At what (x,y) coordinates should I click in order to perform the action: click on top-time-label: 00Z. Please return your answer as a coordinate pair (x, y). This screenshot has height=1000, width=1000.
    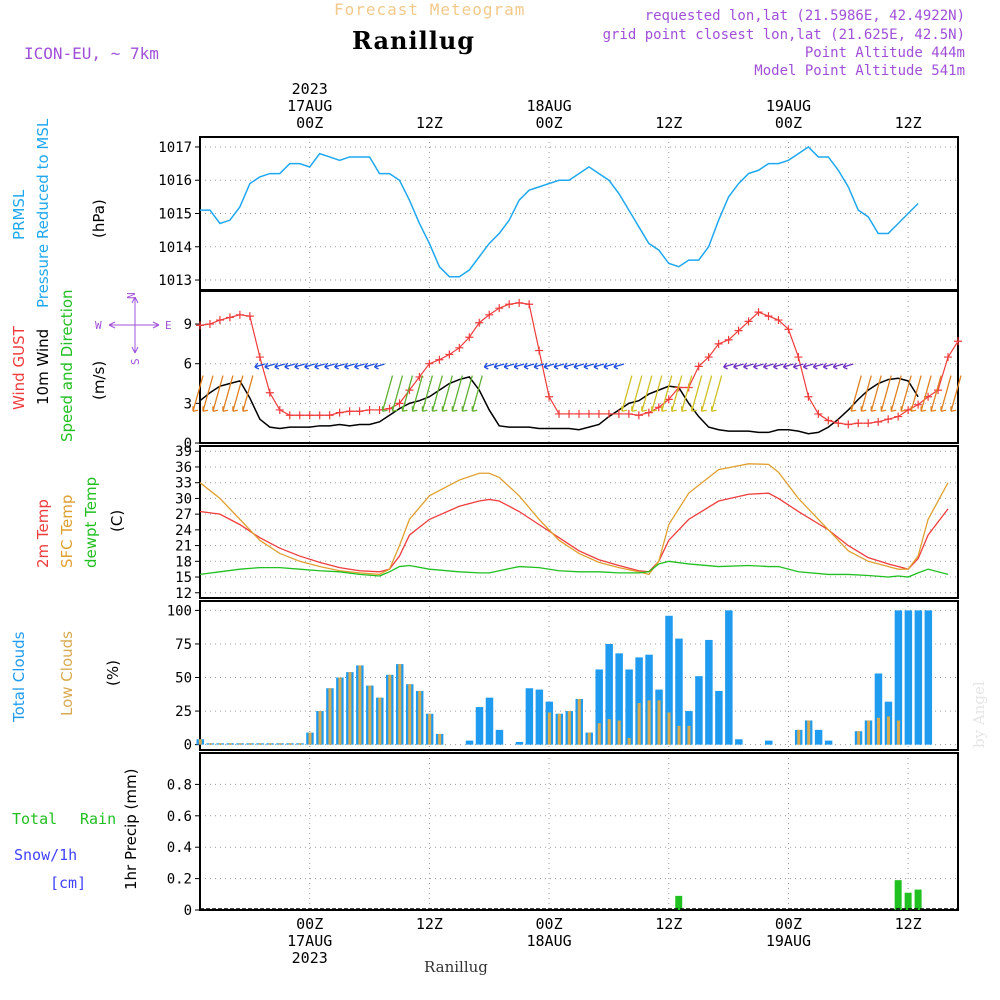
    Looking at the image, I should click on (309, 123).